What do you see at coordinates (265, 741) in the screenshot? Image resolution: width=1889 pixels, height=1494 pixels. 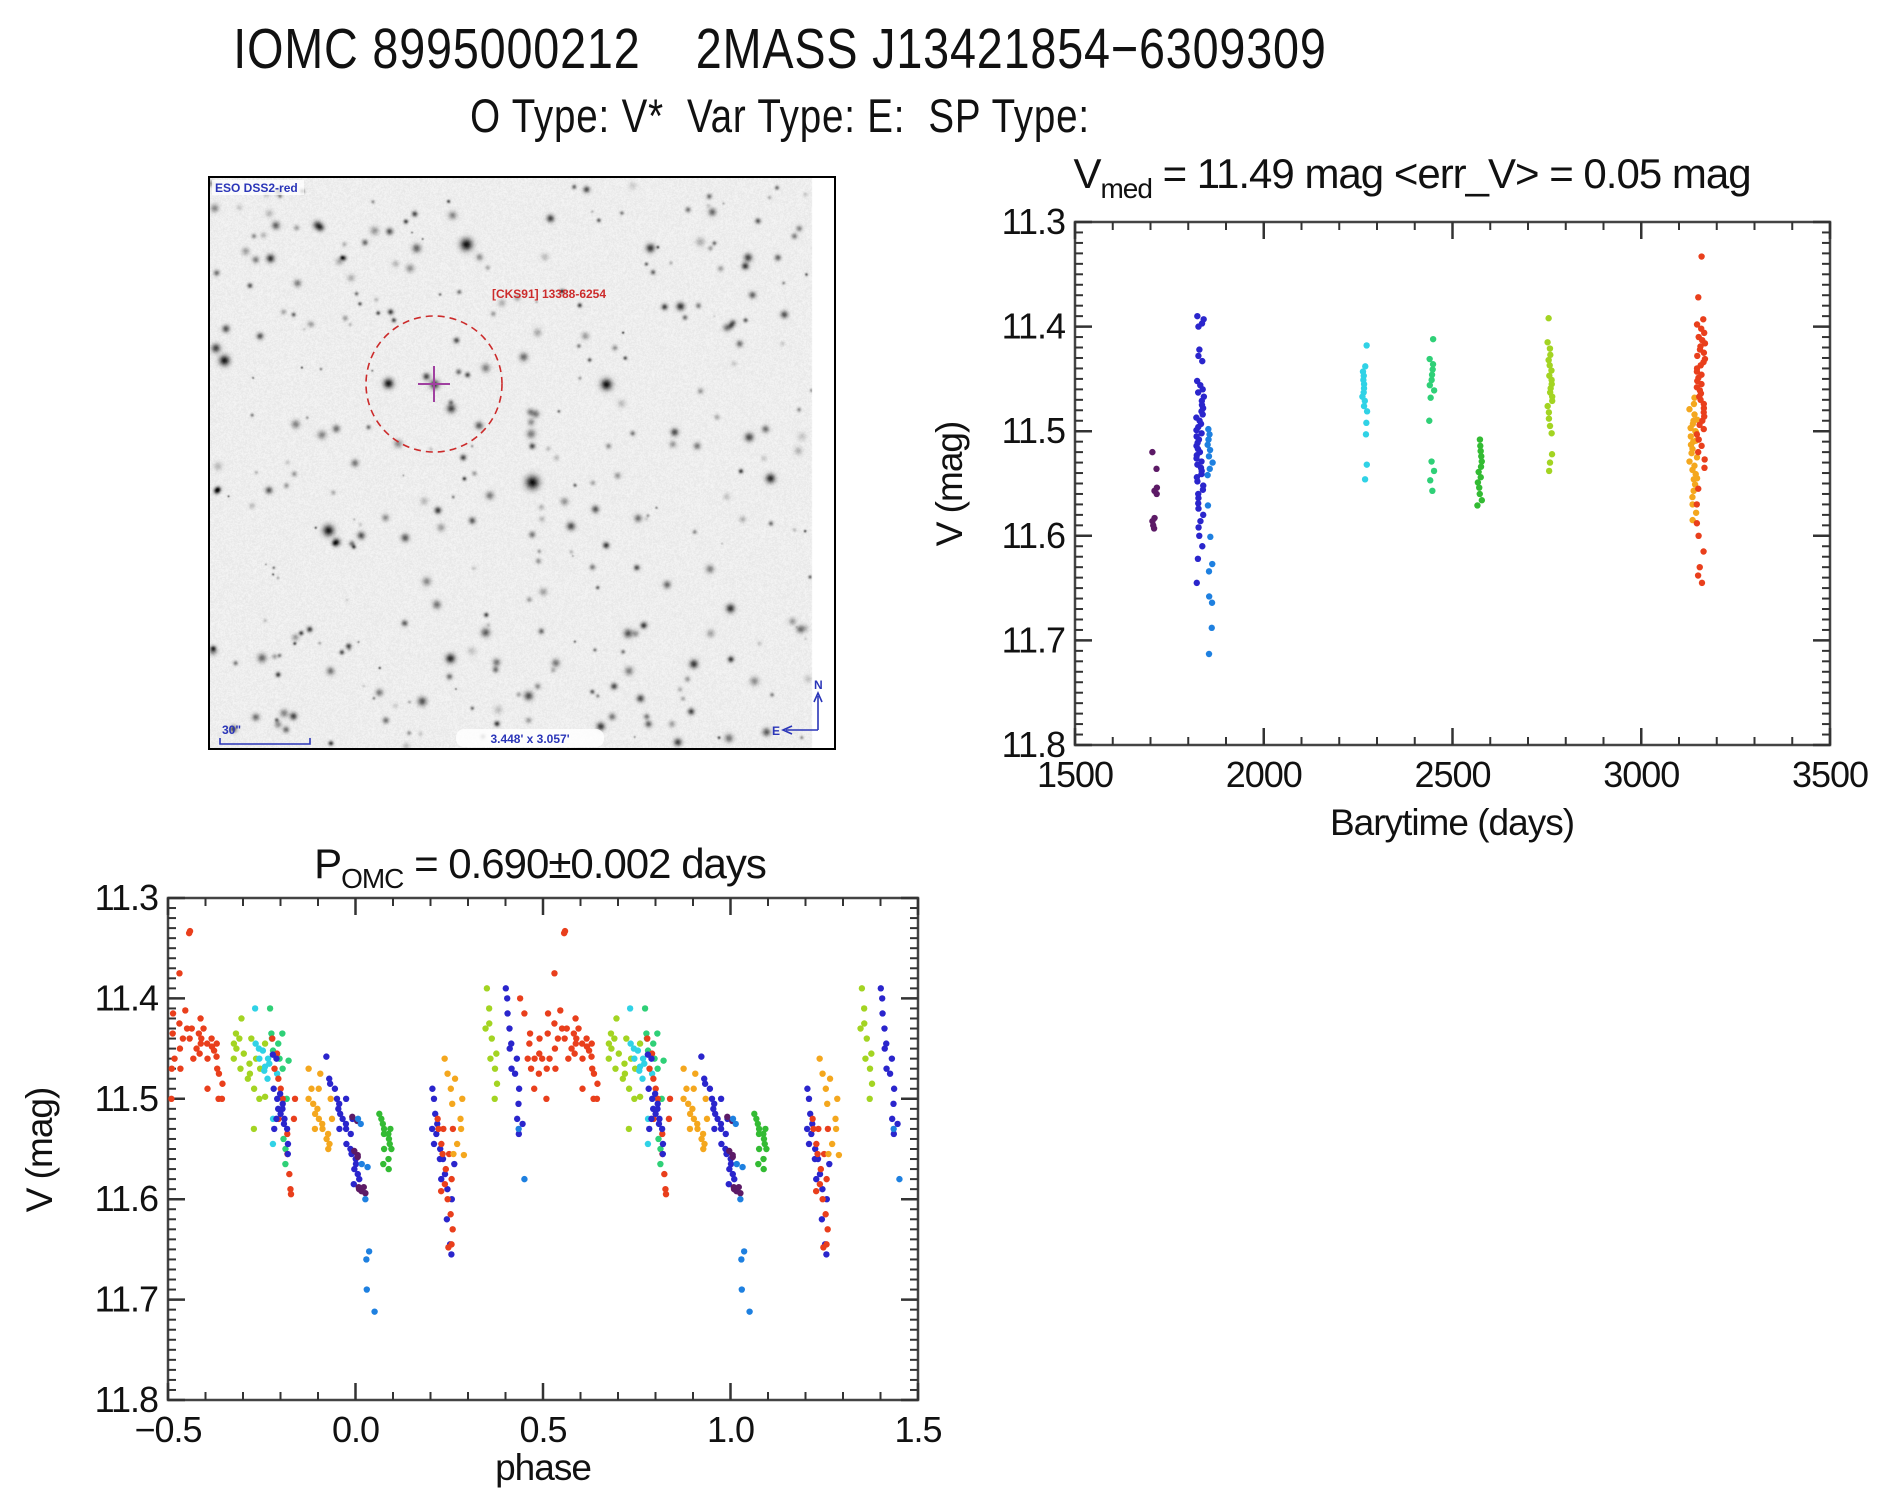 I see `scalebar` at bounding box center [265, 741].